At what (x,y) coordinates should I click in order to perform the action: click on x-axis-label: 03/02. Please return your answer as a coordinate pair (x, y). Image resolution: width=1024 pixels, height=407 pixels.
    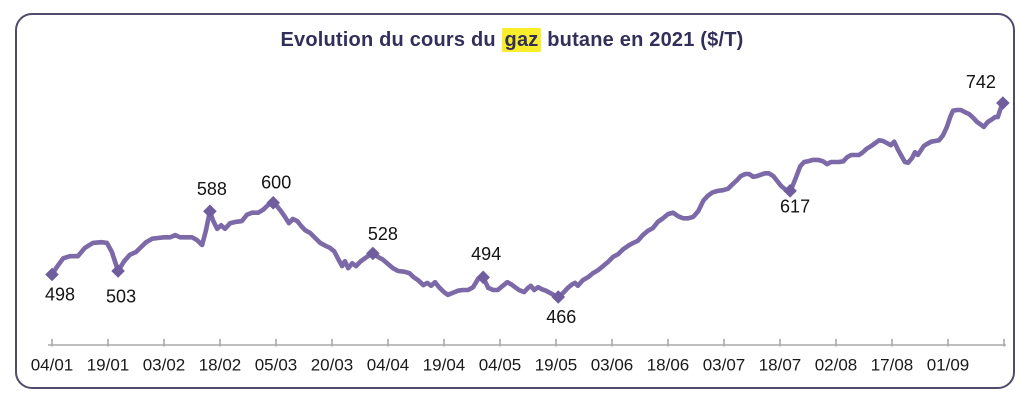
    Looking at the image, I should click on (164, 364).